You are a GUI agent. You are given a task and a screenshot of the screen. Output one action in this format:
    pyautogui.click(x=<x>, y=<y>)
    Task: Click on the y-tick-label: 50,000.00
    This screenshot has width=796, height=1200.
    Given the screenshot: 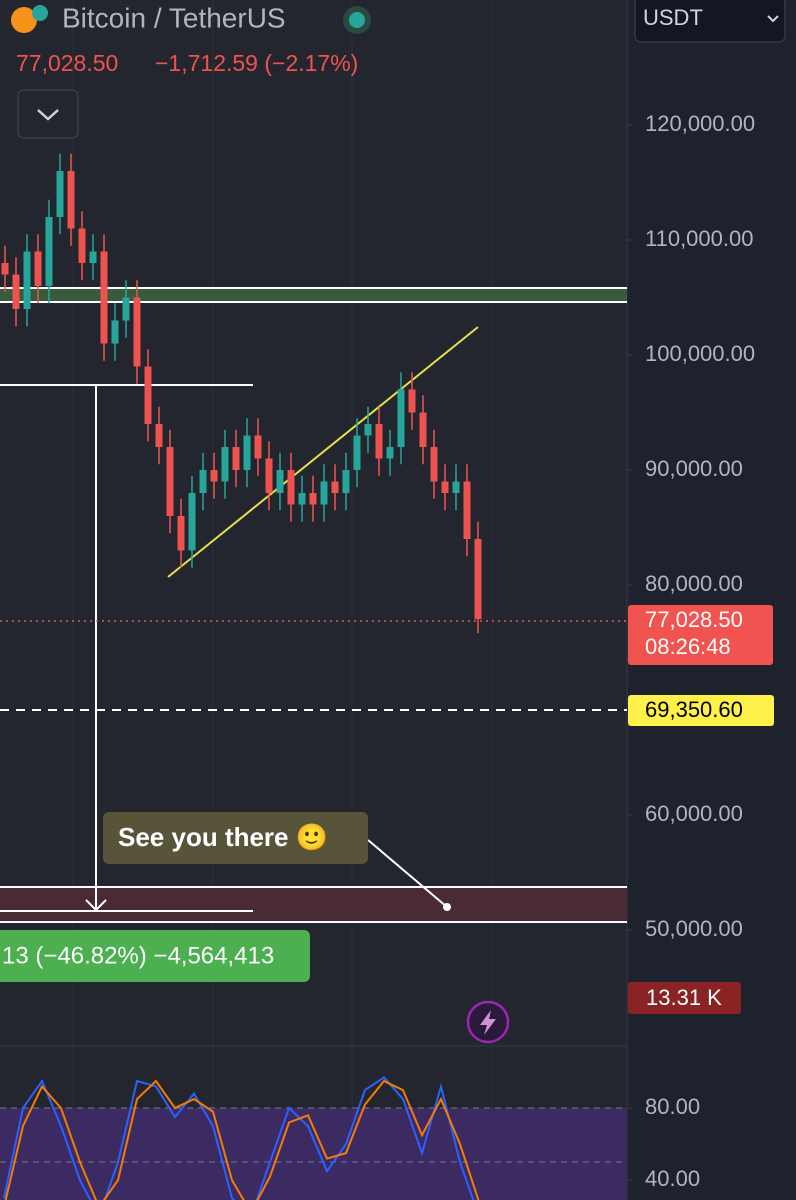 What is the action you would take?
    pyautogui.click(x=694, y=928)
    